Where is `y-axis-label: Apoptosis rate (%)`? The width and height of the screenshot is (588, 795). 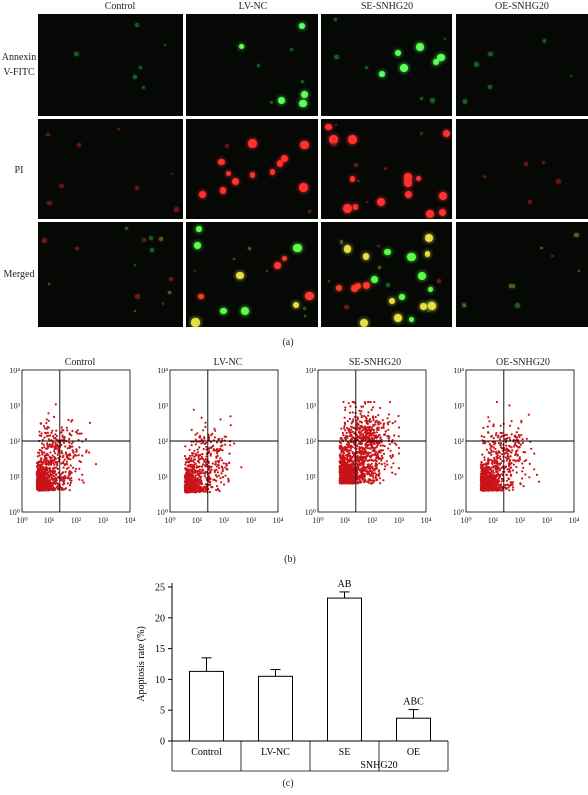 y-axis-label: Apoptosis rate (%) is located at coordinates (141, 664).